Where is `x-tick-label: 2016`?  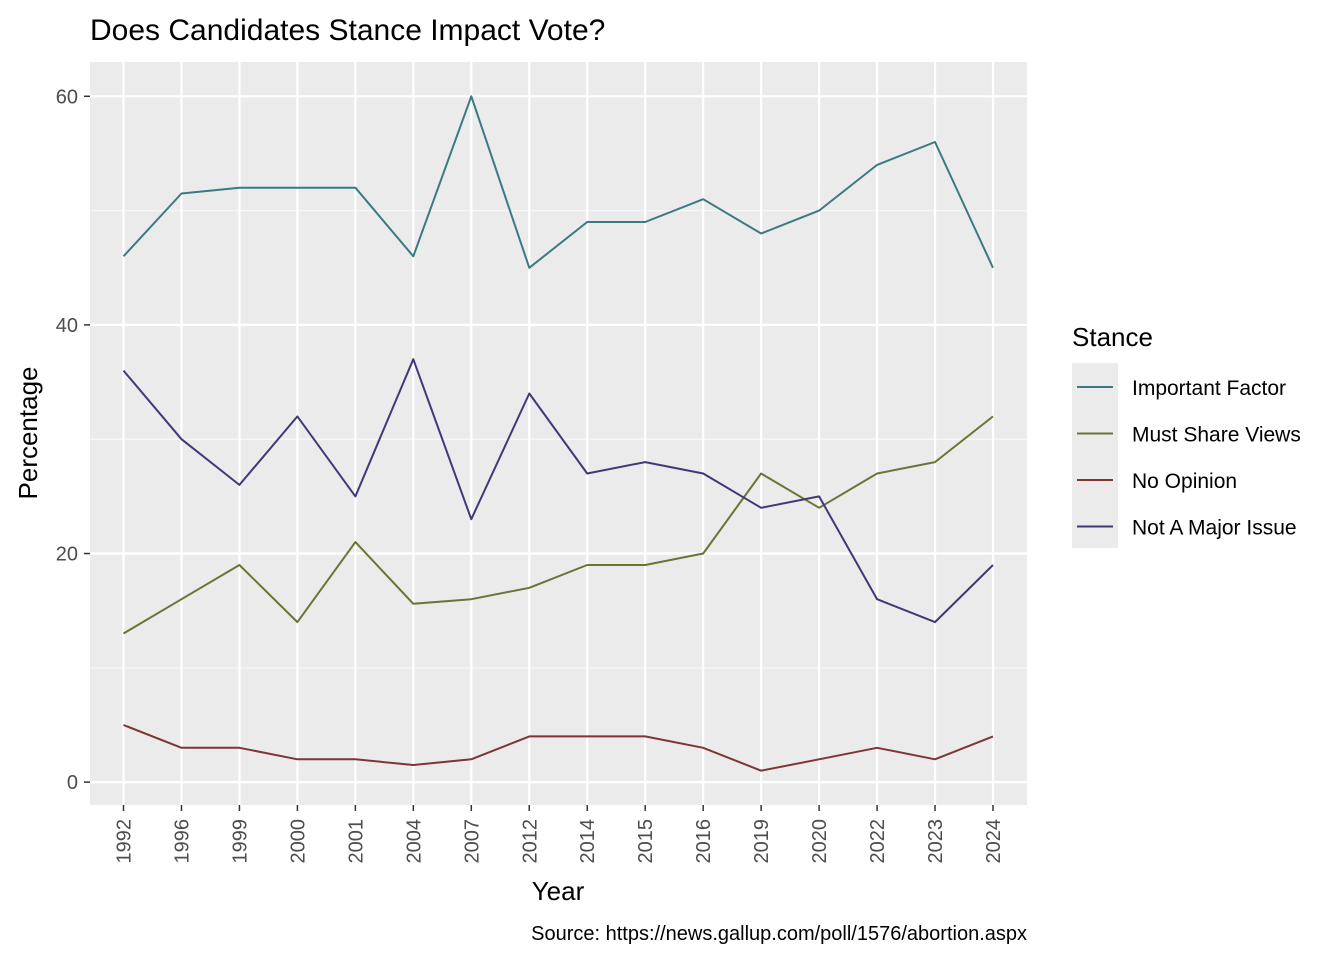
x-tick-label: 2016 is located at coordinates (704, 841).